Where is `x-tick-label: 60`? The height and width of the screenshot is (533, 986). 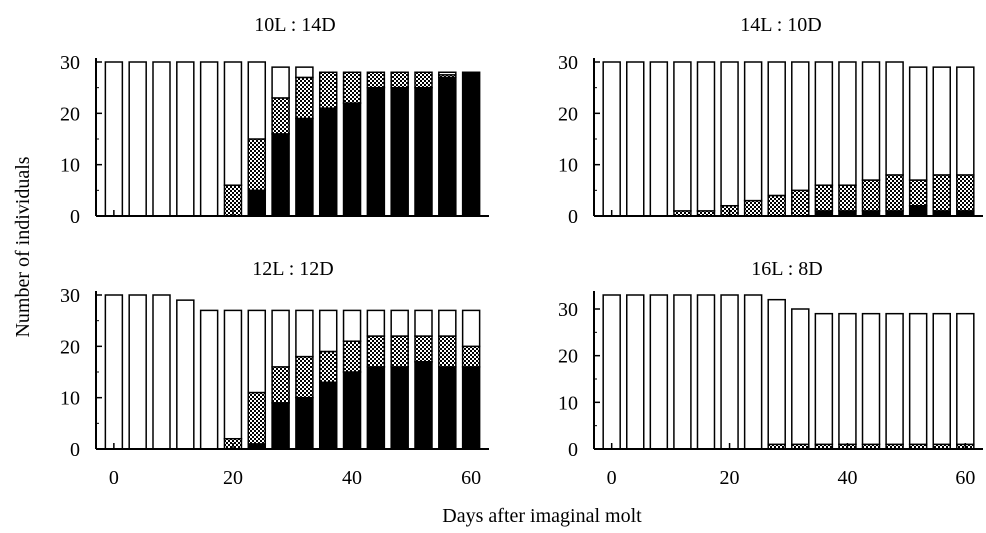
x-tick-label: 60 is located at coordinates (471, 478).